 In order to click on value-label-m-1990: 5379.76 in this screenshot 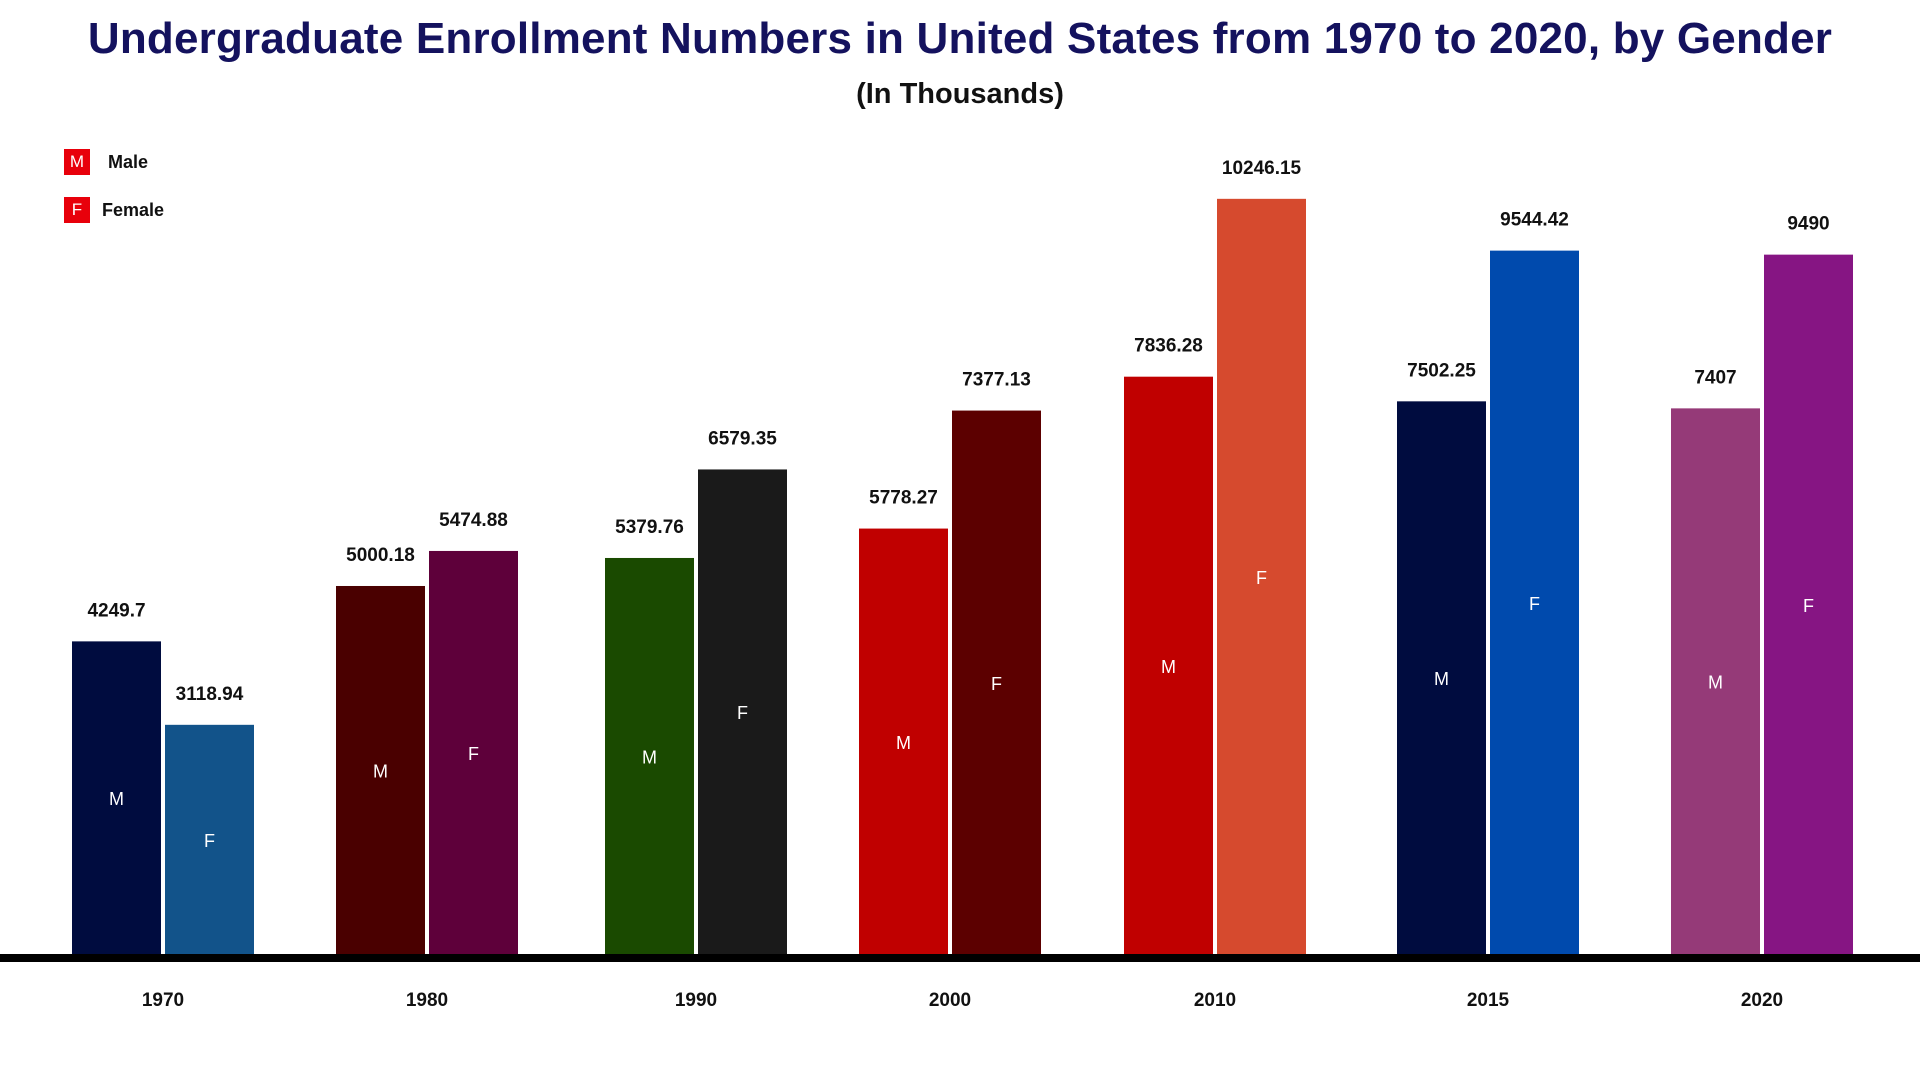, I will do `click(649, 527)`.